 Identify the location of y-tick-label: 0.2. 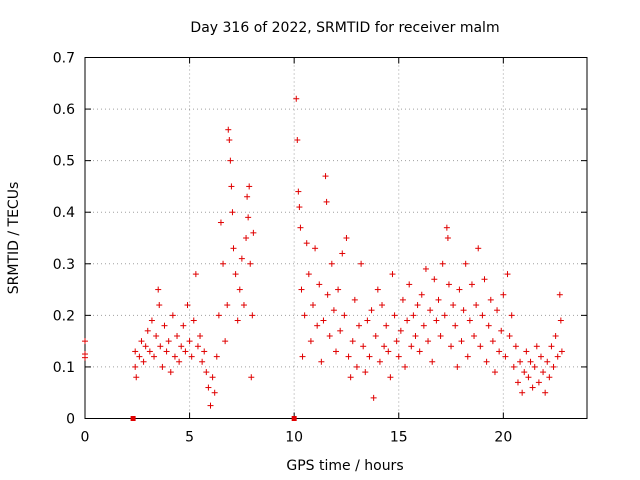
(64, 316).